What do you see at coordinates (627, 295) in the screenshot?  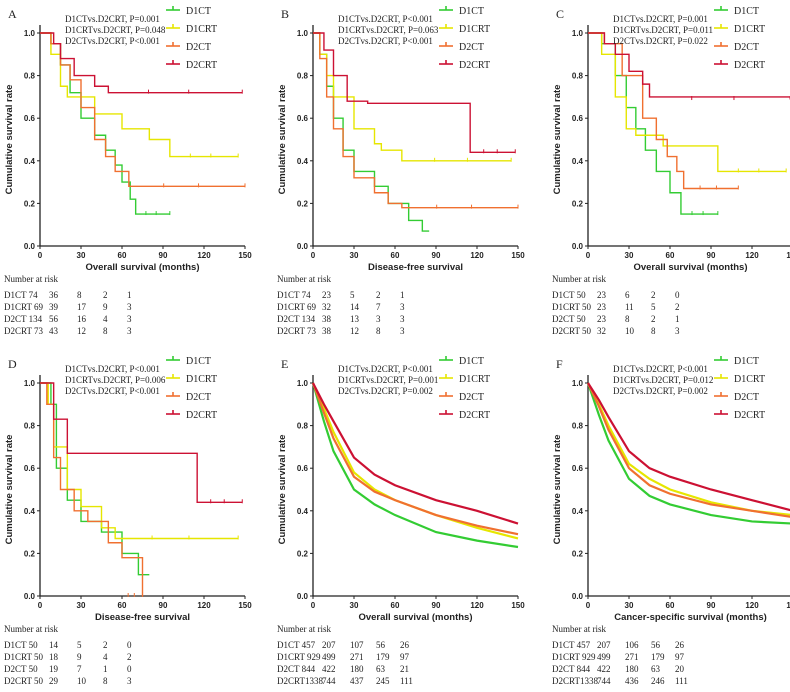 I see `risk-count: 6` at bounding box center [627, 295].